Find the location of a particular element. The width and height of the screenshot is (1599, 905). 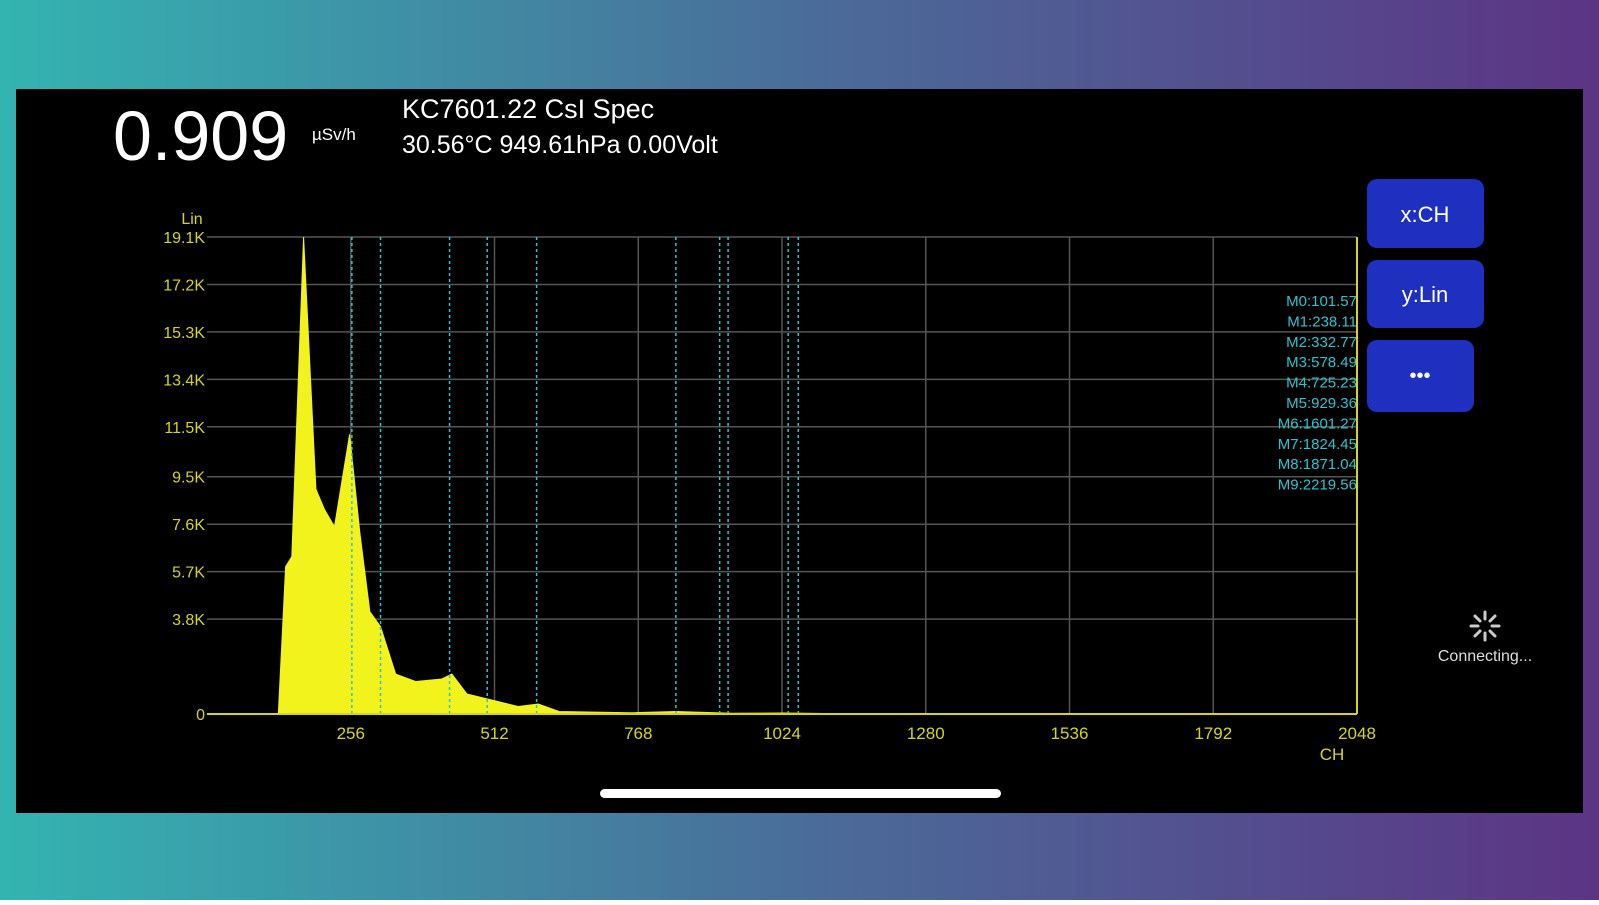

y-tick-label: 19.1K is located at coordinates (184, 238).